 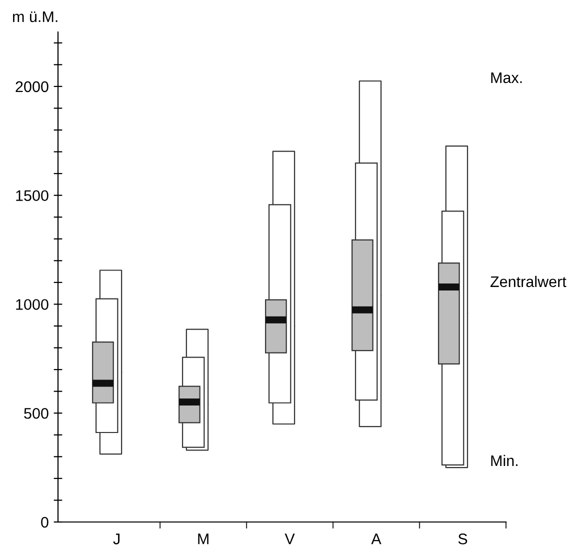 What do you see at coordinates (32, 304) in the screenshot?
I see `y-tick-label: 1000` at bounding box center [32, 304].